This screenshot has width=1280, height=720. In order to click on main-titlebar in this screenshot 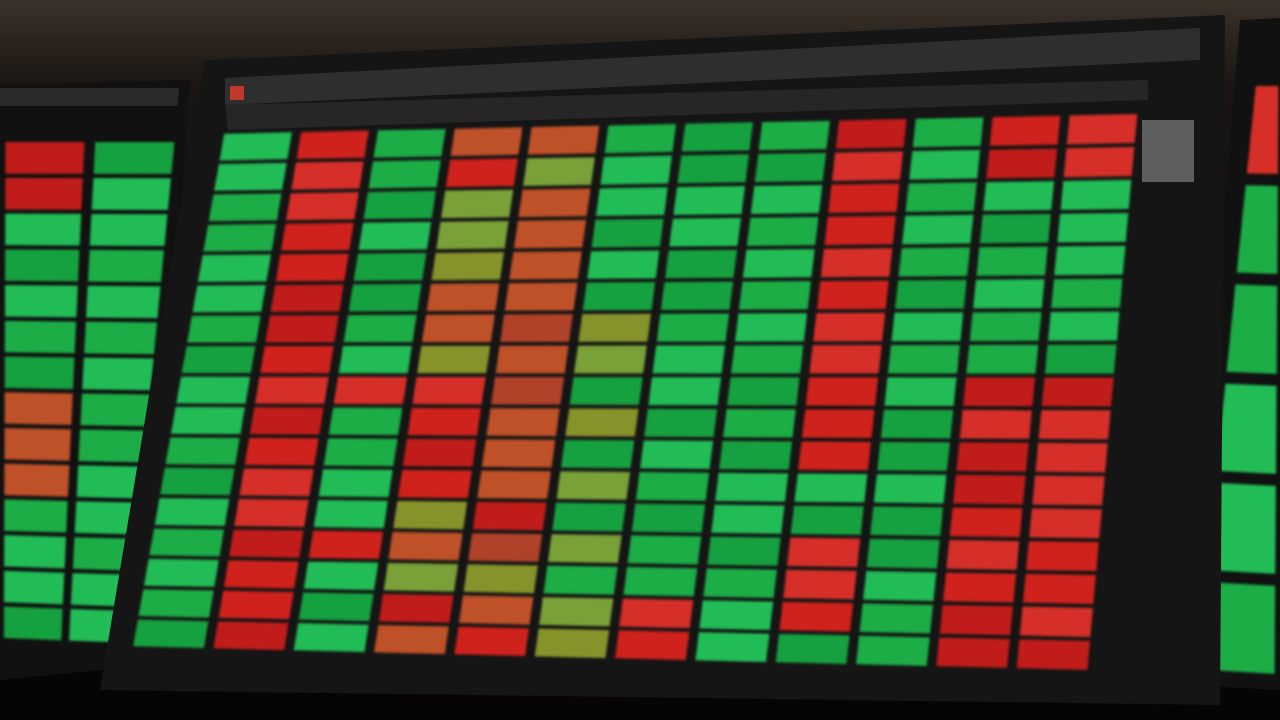, I will do `click(712, 66)`.